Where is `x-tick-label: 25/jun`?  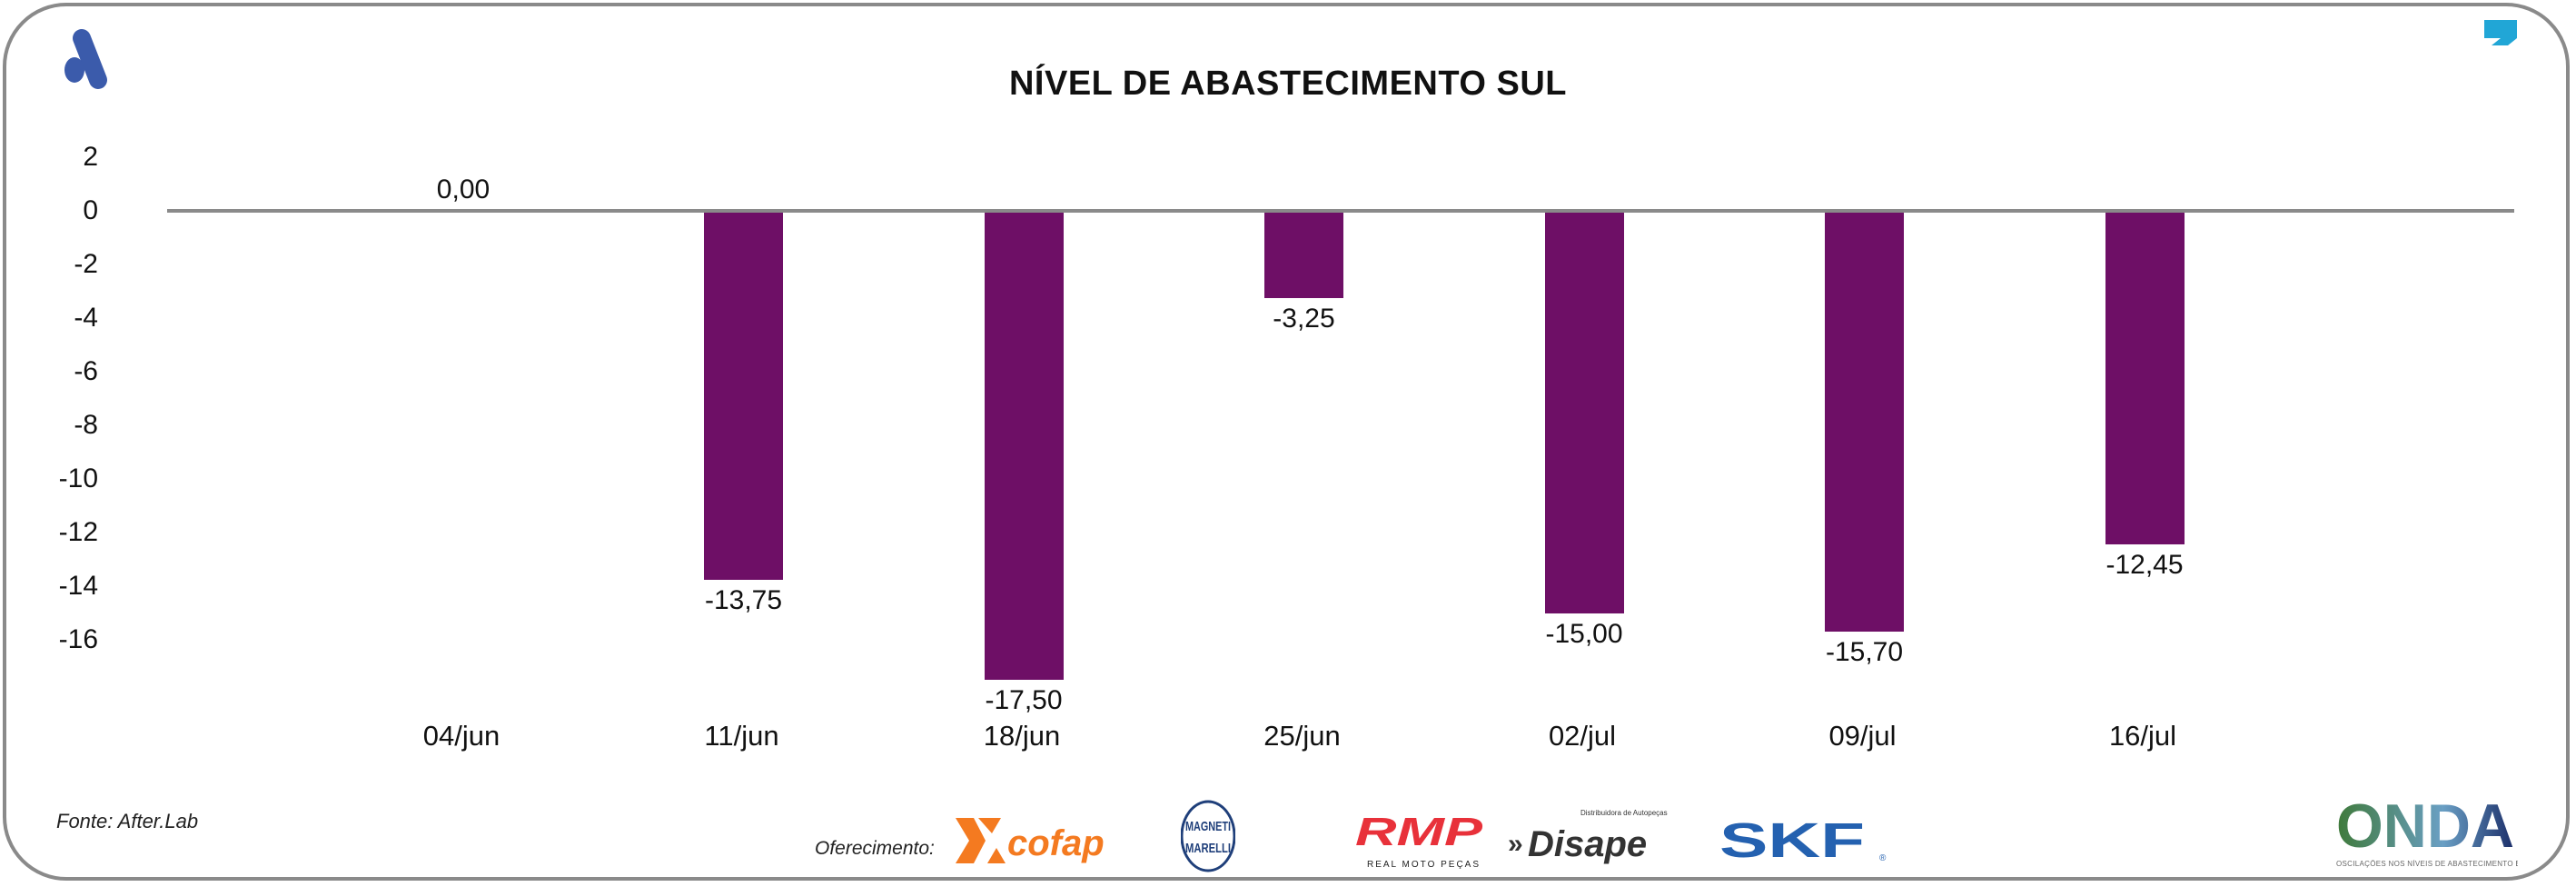 x-tick-label: 25/jun is located at coordinates (1302, 736).